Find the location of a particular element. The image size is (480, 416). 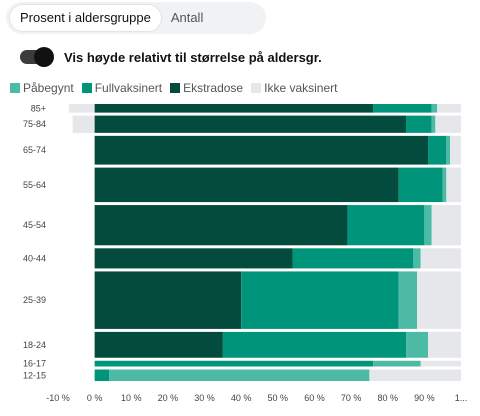

age-group-label: 85+ is located at coordinates (38, 108).